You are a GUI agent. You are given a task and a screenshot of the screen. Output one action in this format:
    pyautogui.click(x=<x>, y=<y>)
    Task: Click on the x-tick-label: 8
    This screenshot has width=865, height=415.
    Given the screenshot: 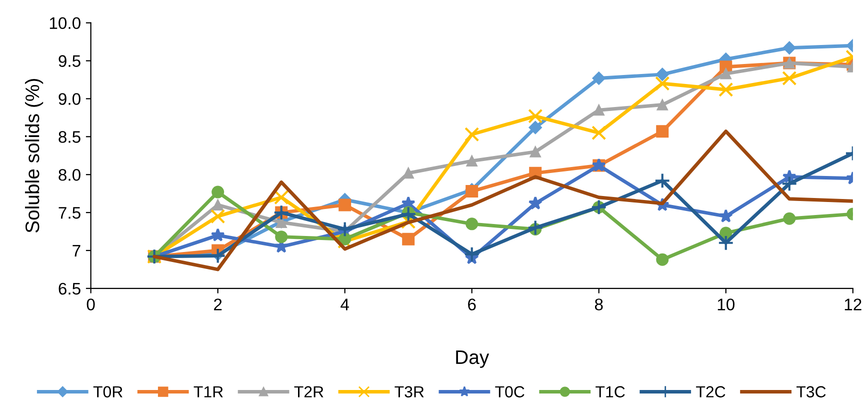 What is the action you would take?
    pyautogui.click(x=598, y=304)
    